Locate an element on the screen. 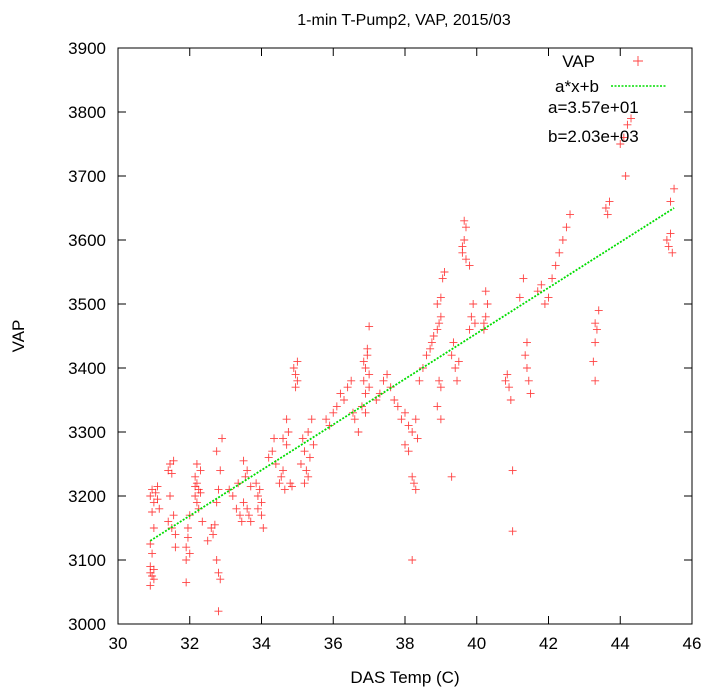  legend-marker-vap is located at coordinates (638, 61).